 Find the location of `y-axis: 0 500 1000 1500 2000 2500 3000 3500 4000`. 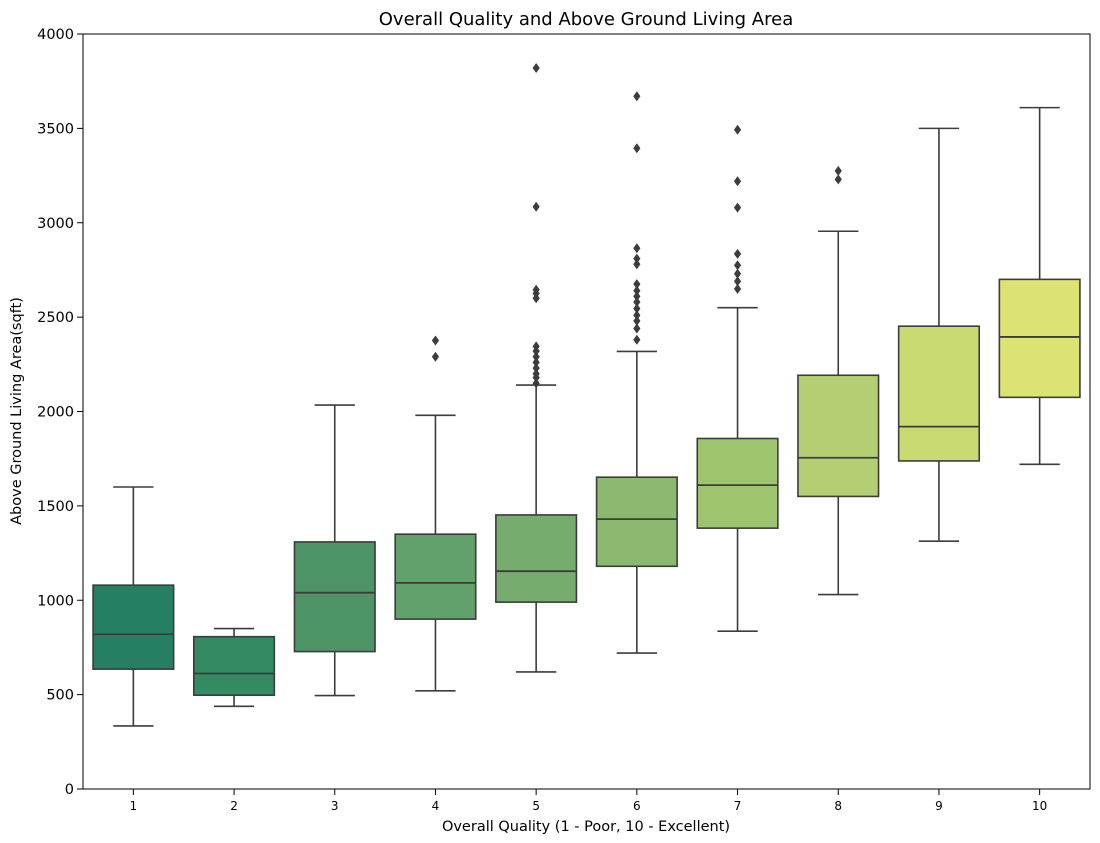

y-axis: 0 500 1000 1500 2000 2500 3000 3500 4000 is located at coordinates (60, 412).